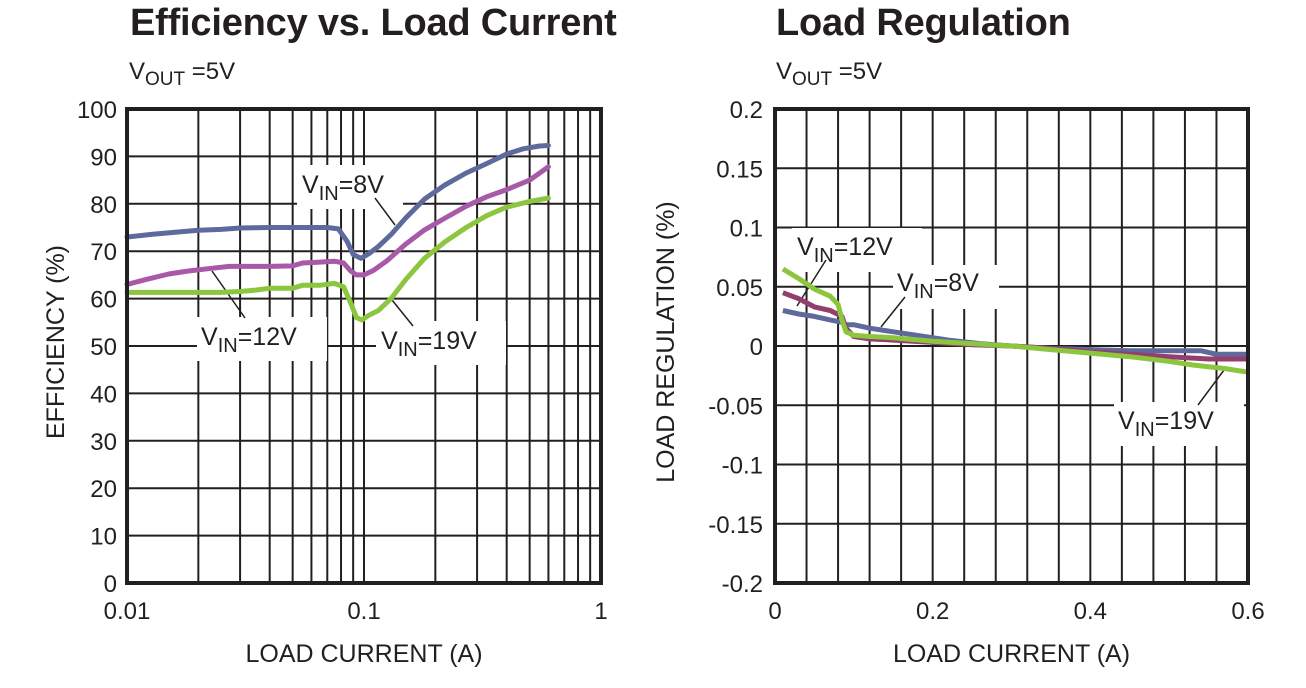 This screenshot has width=1306, height=688. What do you see at coordinates (103, 300) in the screenshot?
I see `y-tick-label: 60` at bounding box center [103, 300].